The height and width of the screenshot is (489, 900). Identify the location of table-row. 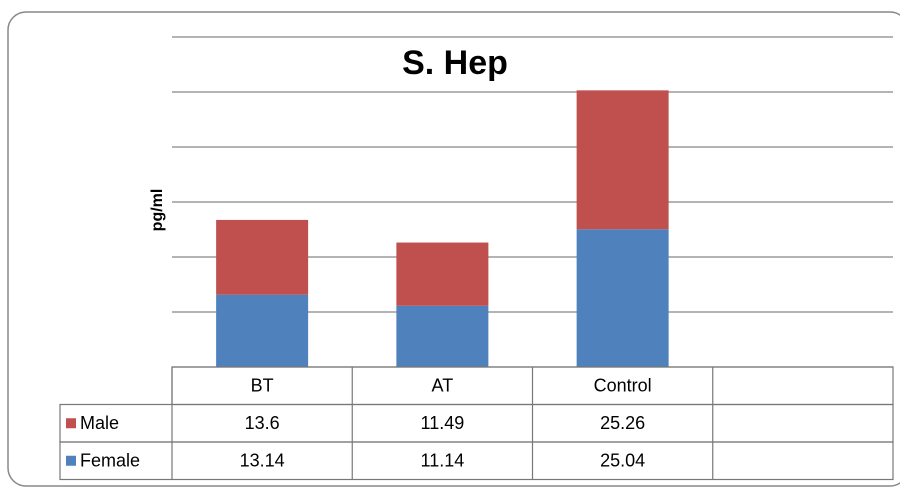
(476, 461).